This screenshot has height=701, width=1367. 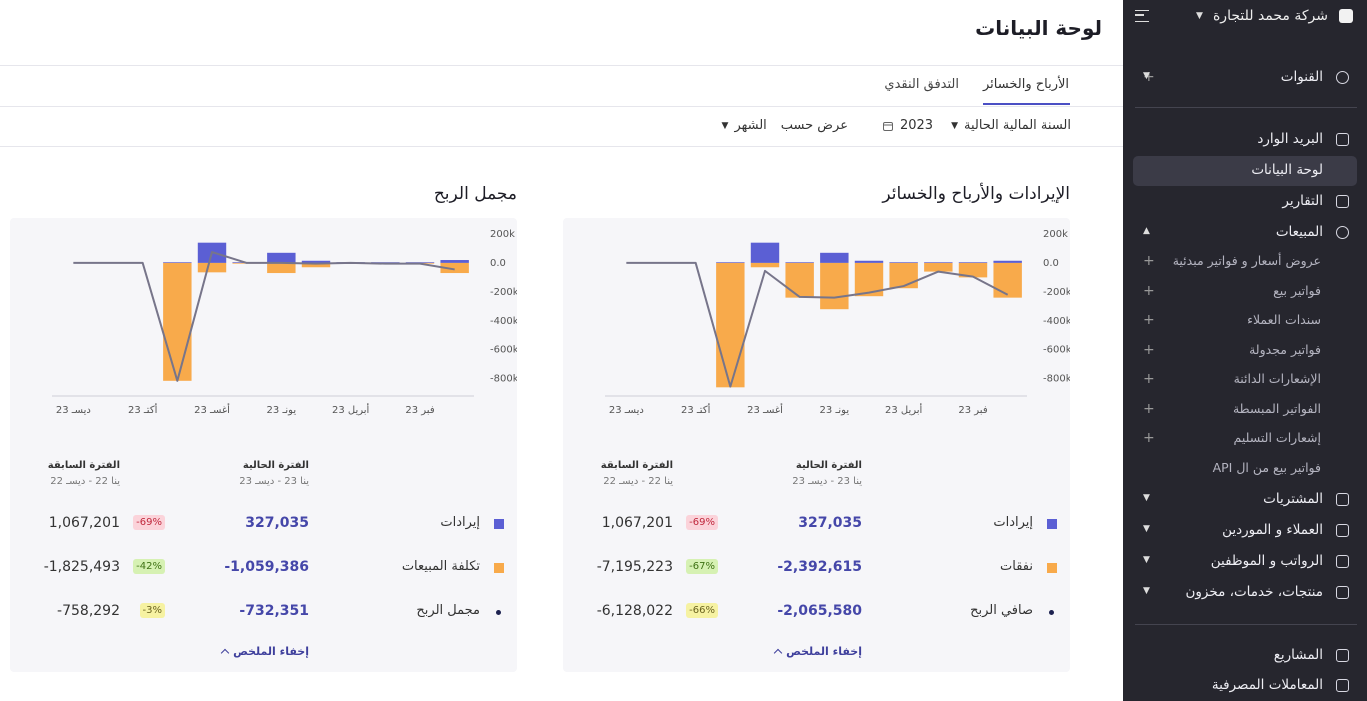 What do you see at coordinates (1056, 379) in the screenshot?
I see `y-tick-label: -800k` at bounding box center [1056, 379].